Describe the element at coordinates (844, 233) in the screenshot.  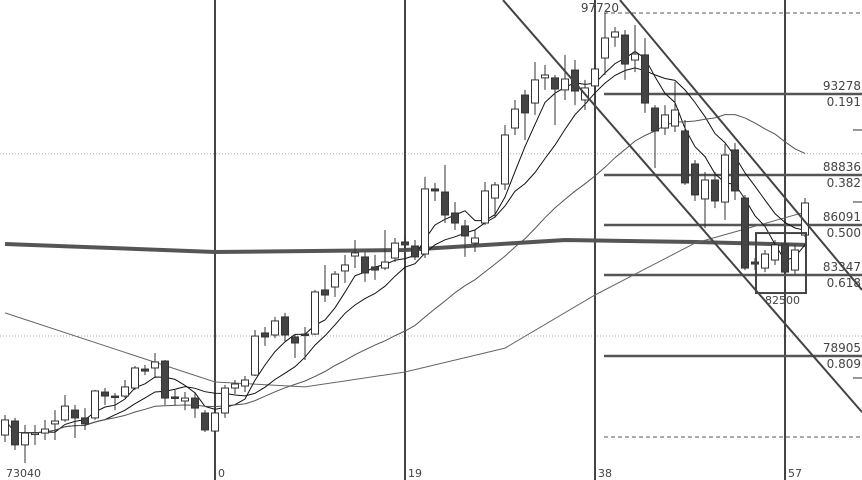
I see `fib-ratio-label: 0.500` at that location.